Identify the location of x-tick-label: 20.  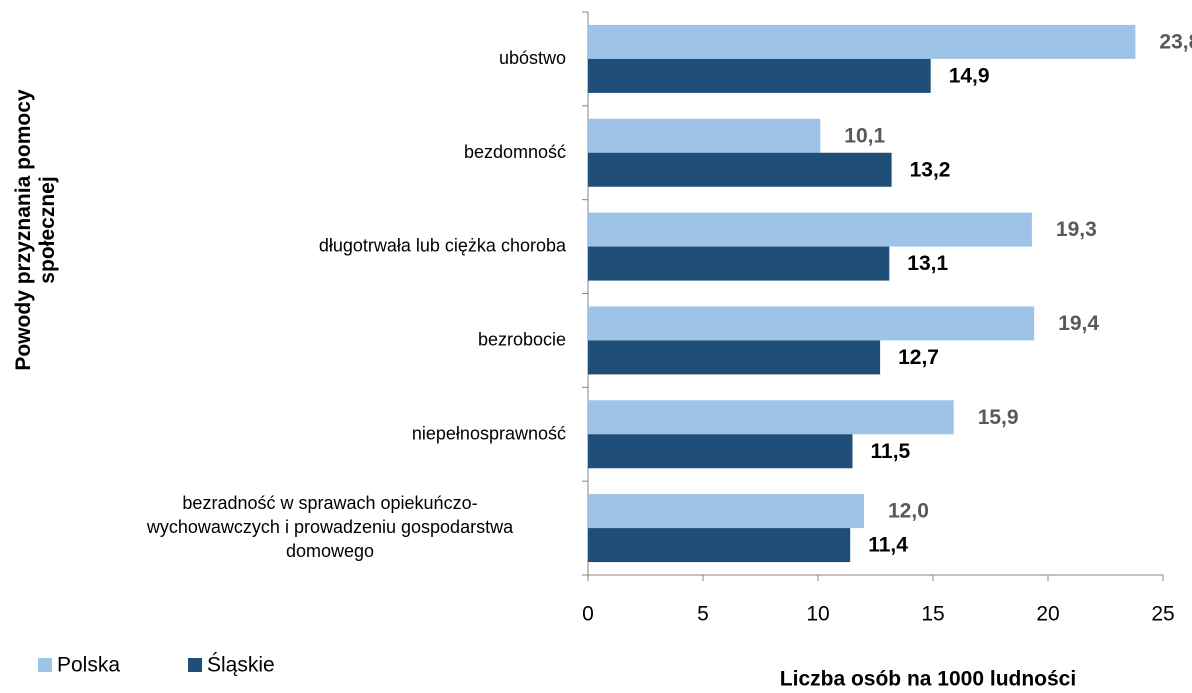
(1047, 614).